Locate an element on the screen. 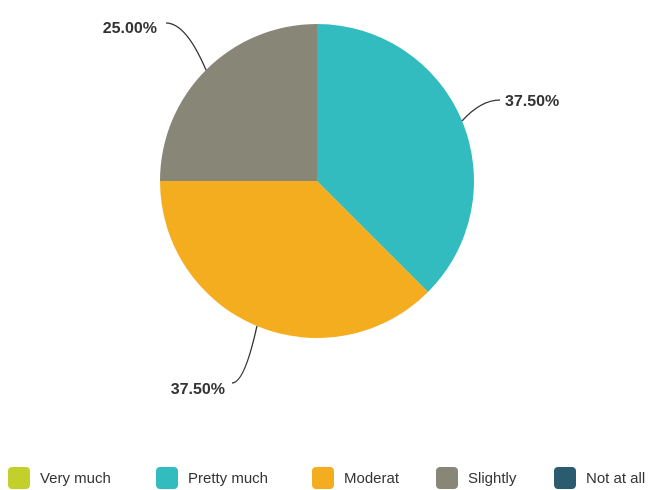 The image size is (649, 490). data-label-moderat: 37.50% is located at coordinates (198, 389).